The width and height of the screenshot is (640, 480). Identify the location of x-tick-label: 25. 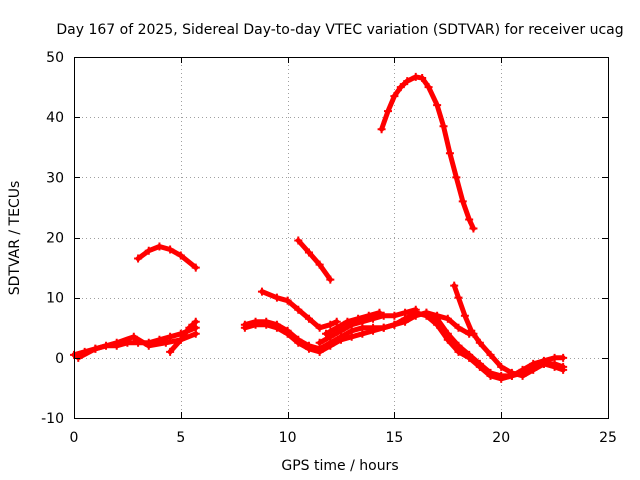
(608, 438).